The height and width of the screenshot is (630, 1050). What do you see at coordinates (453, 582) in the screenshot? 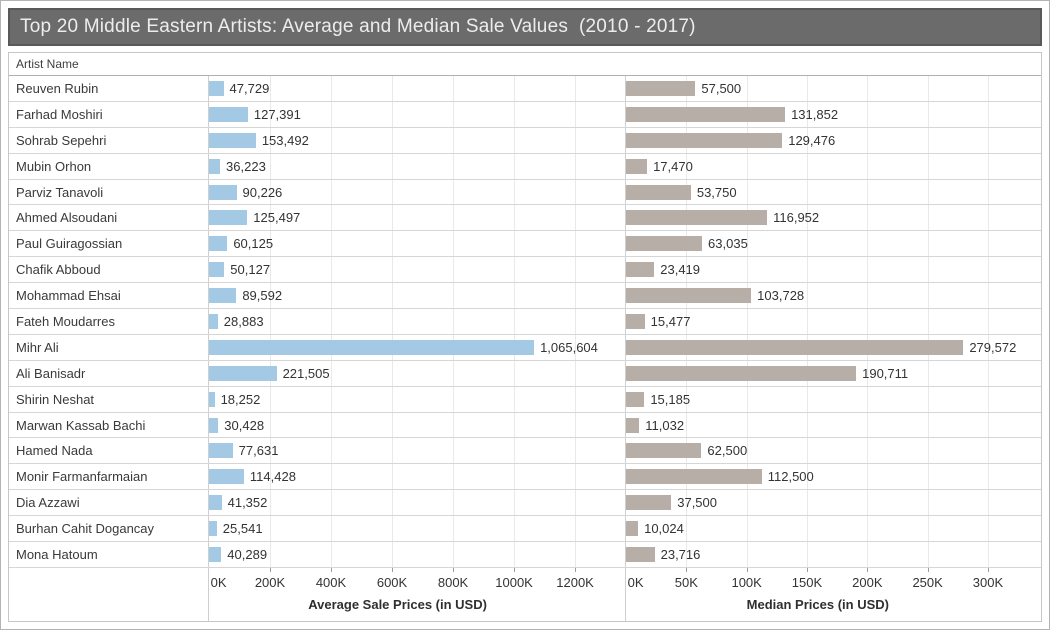
I see `axis-tick-label: 800K` at bounding box center [453, 582].